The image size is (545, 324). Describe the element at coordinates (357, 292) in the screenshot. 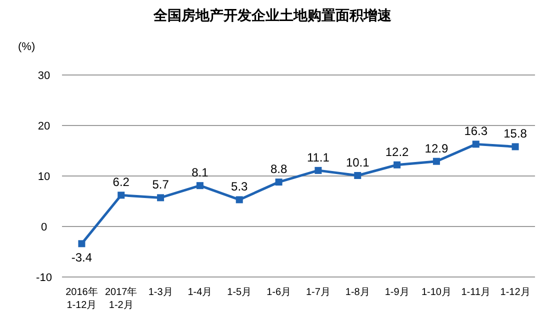

I see `x-tick-label: 1-8月` at that location.